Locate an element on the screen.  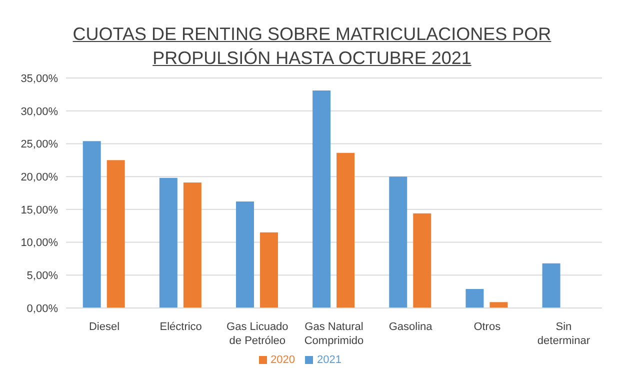
x-tick-label: Eléctrico is located at coordinates (181, 327).